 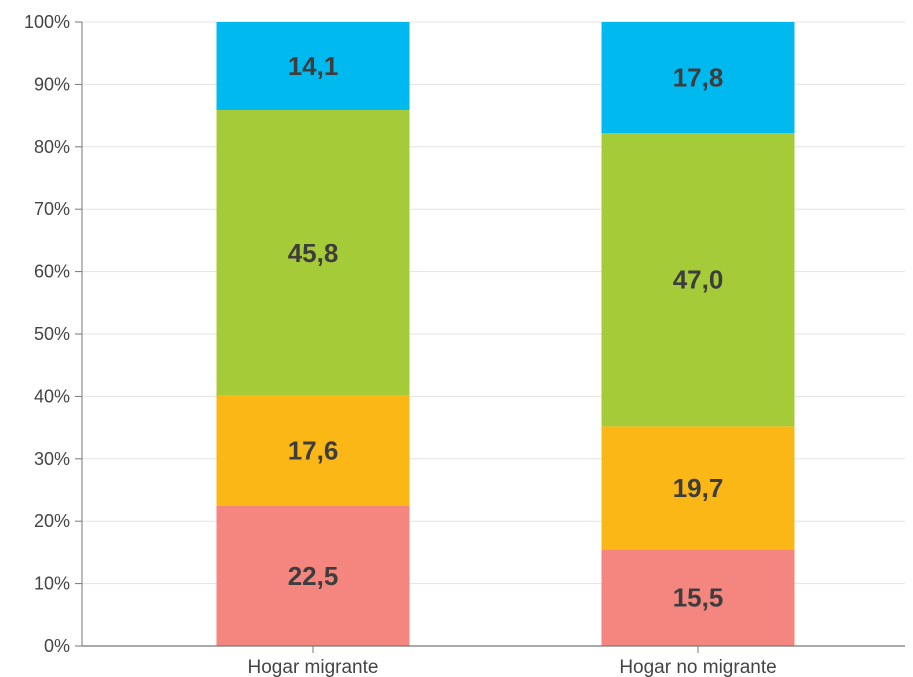 I want to click on y-tick-label: 50%, so click(x=52, y=334).